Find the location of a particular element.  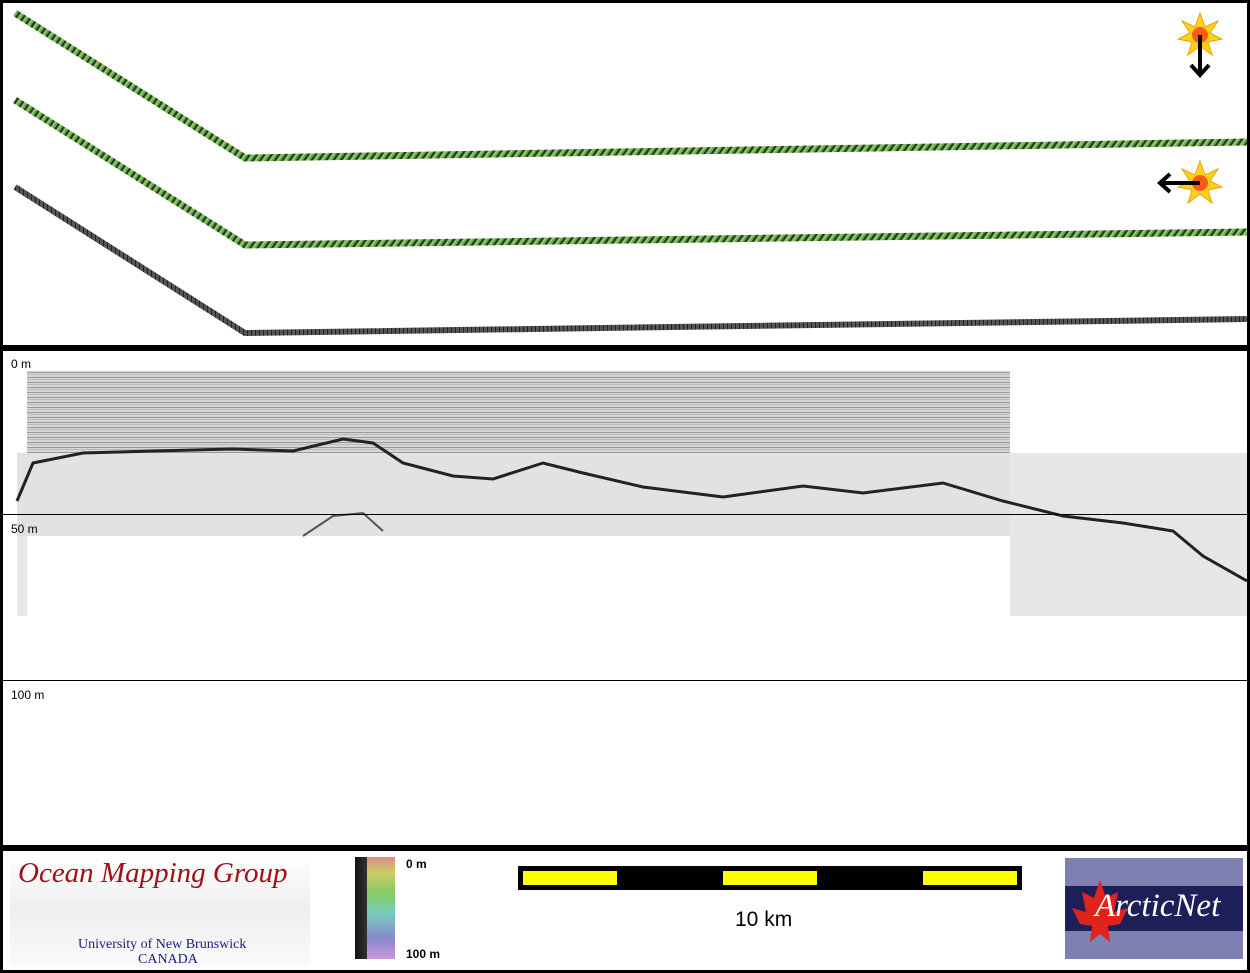

seafloor-reflector is located at coordinates (631, 510).